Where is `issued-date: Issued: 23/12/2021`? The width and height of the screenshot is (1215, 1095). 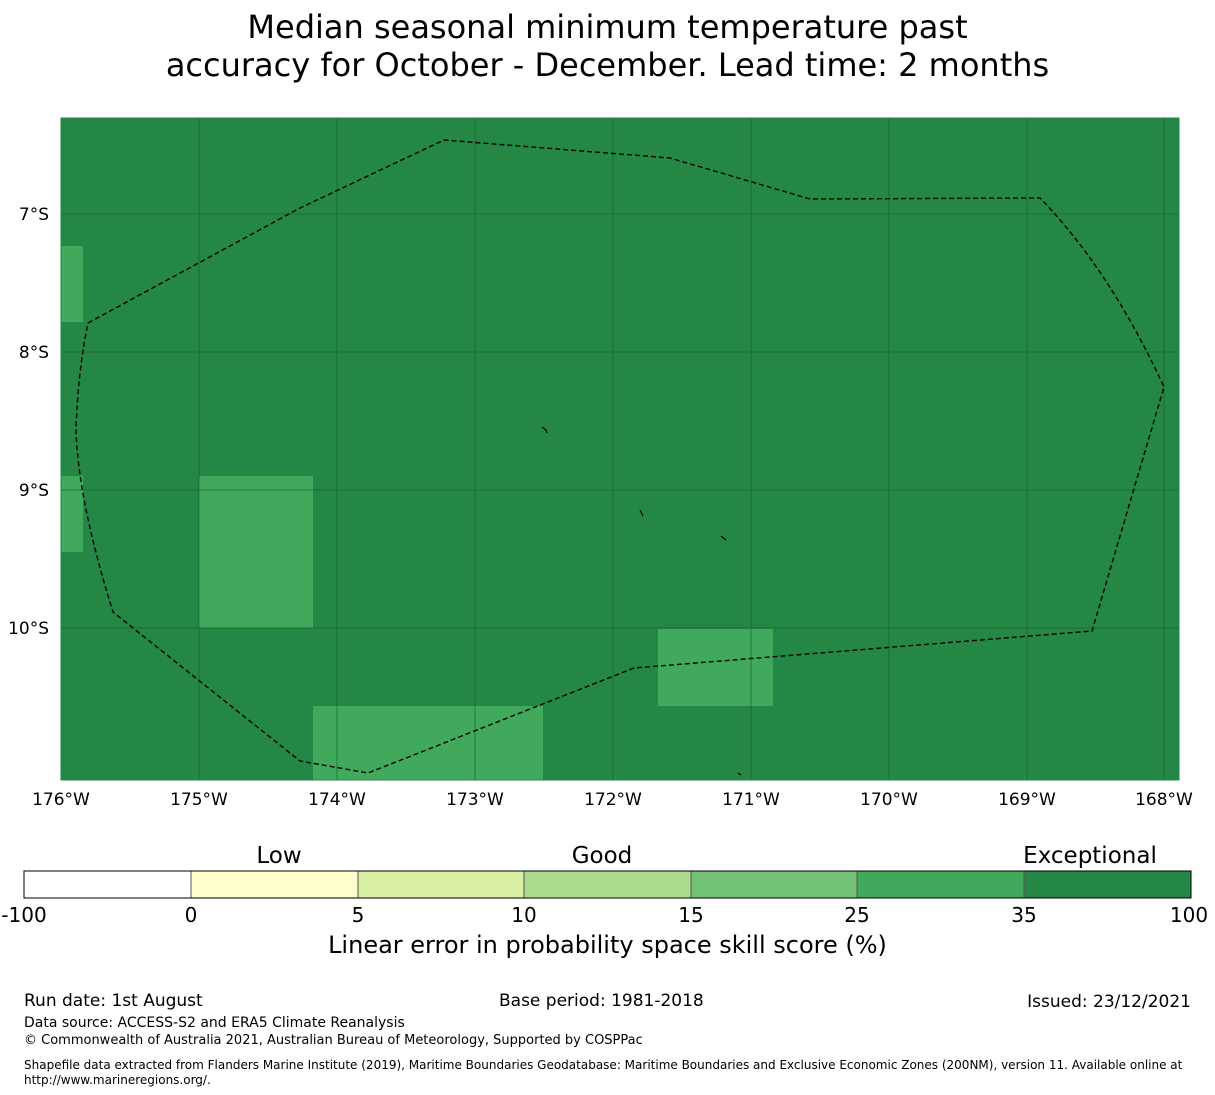 issued-date: Issued: 23/12/2021 is located at coordinates (1109, 1002).